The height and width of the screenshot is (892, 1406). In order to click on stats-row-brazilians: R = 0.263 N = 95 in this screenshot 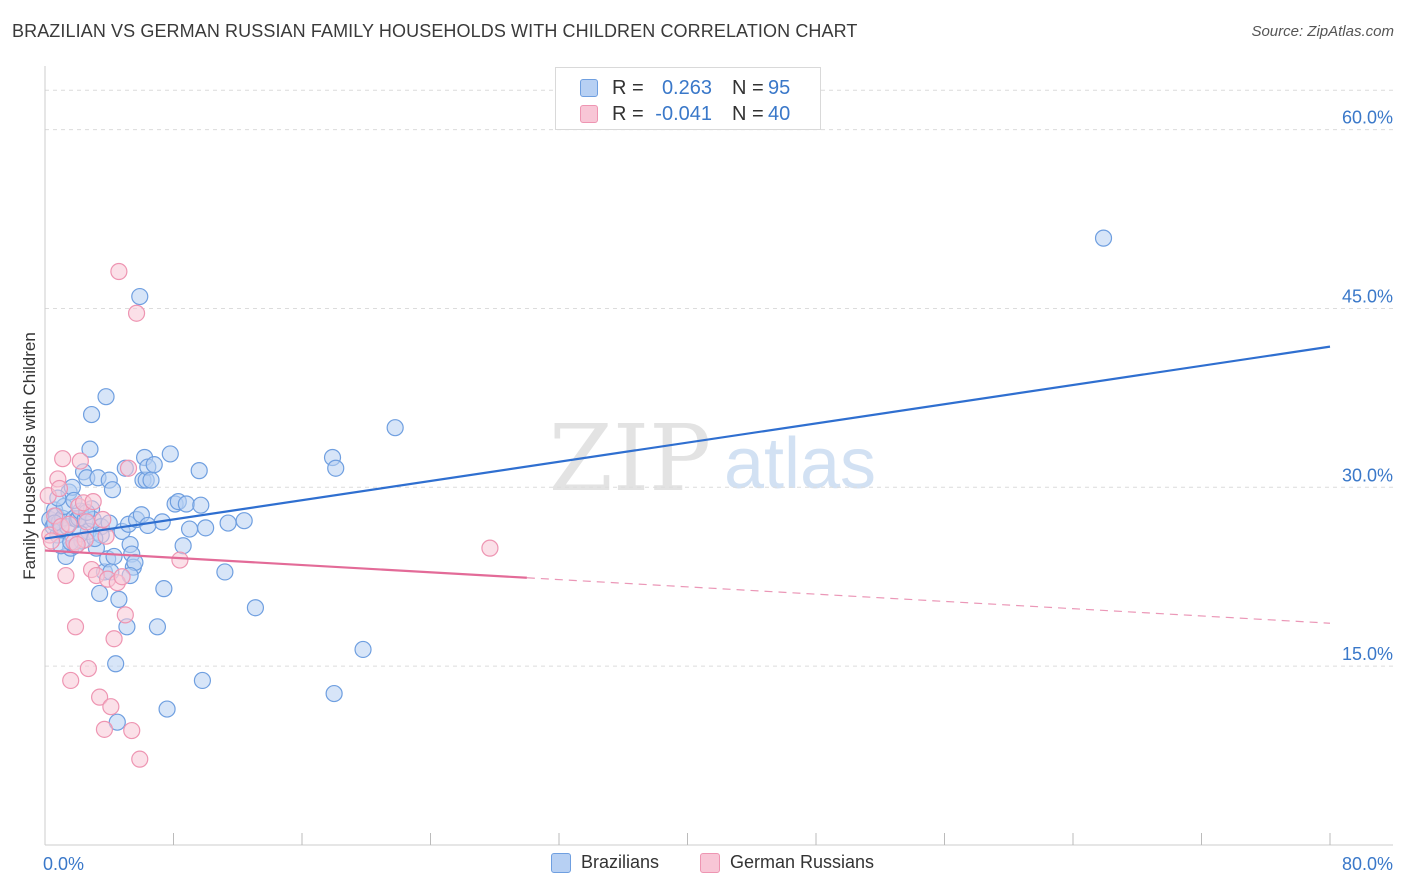, I will do `click(685, 88)`.